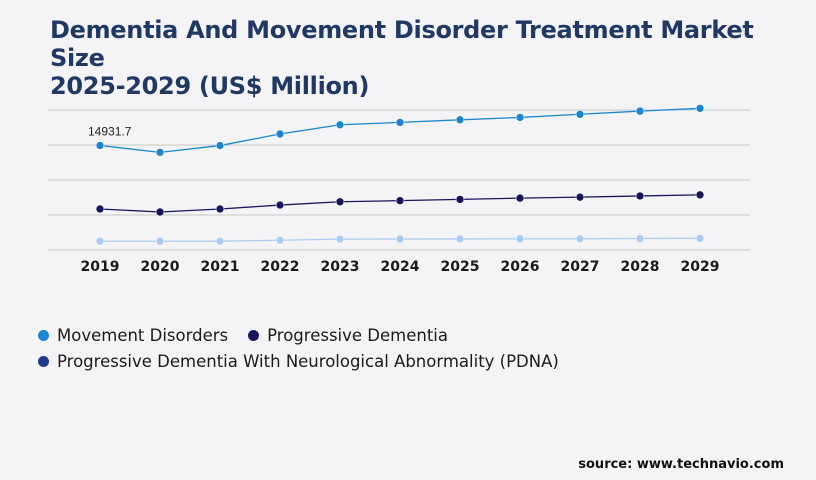 The image size is (816, 480). Describe the element at coordinates (340, 267) in the screenshot. I see `x-tick-label: 2023` at that location.